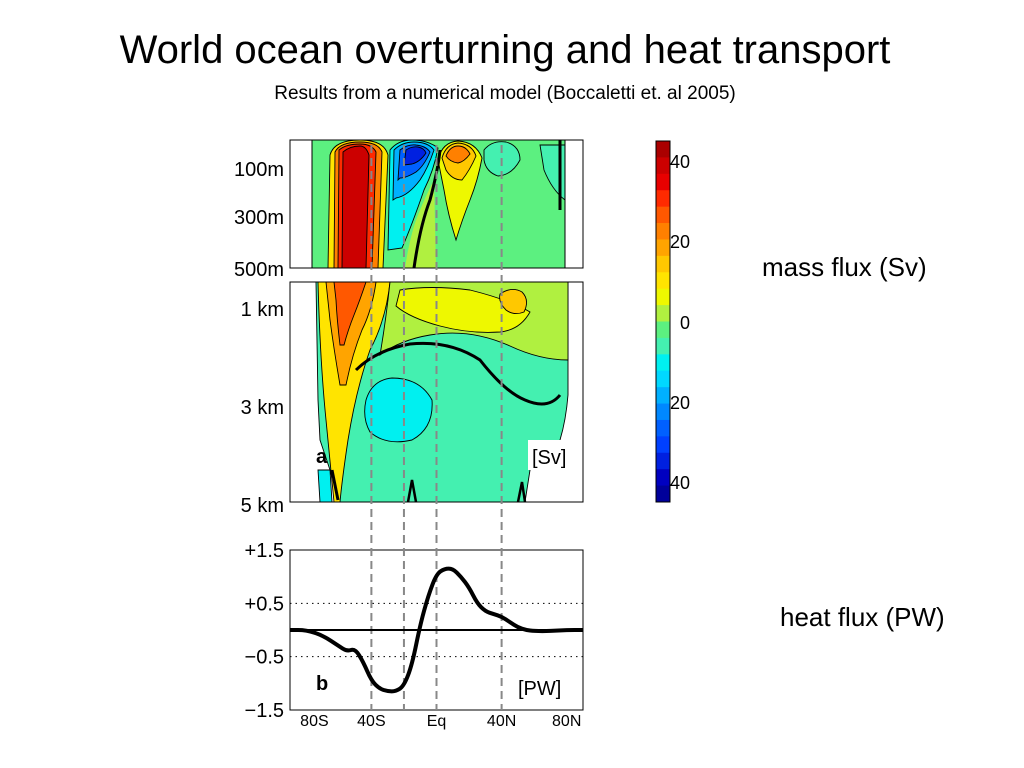 The width and height of the screenshot is (1024, 768). I want to click on panel-a-unit: [Sv], so click(549, 458).